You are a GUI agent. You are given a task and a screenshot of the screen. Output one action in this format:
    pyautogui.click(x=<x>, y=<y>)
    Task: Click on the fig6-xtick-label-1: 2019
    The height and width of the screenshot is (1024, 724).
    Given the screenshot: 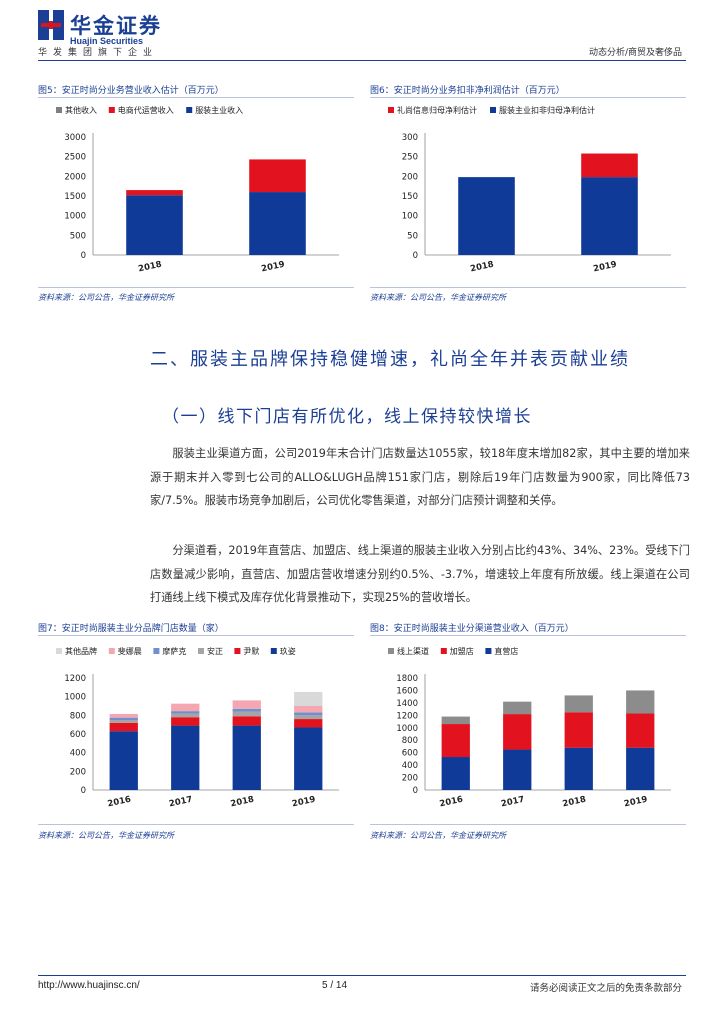 What is the action you would take?
    pyautogui.click(x=604, y=267)
    